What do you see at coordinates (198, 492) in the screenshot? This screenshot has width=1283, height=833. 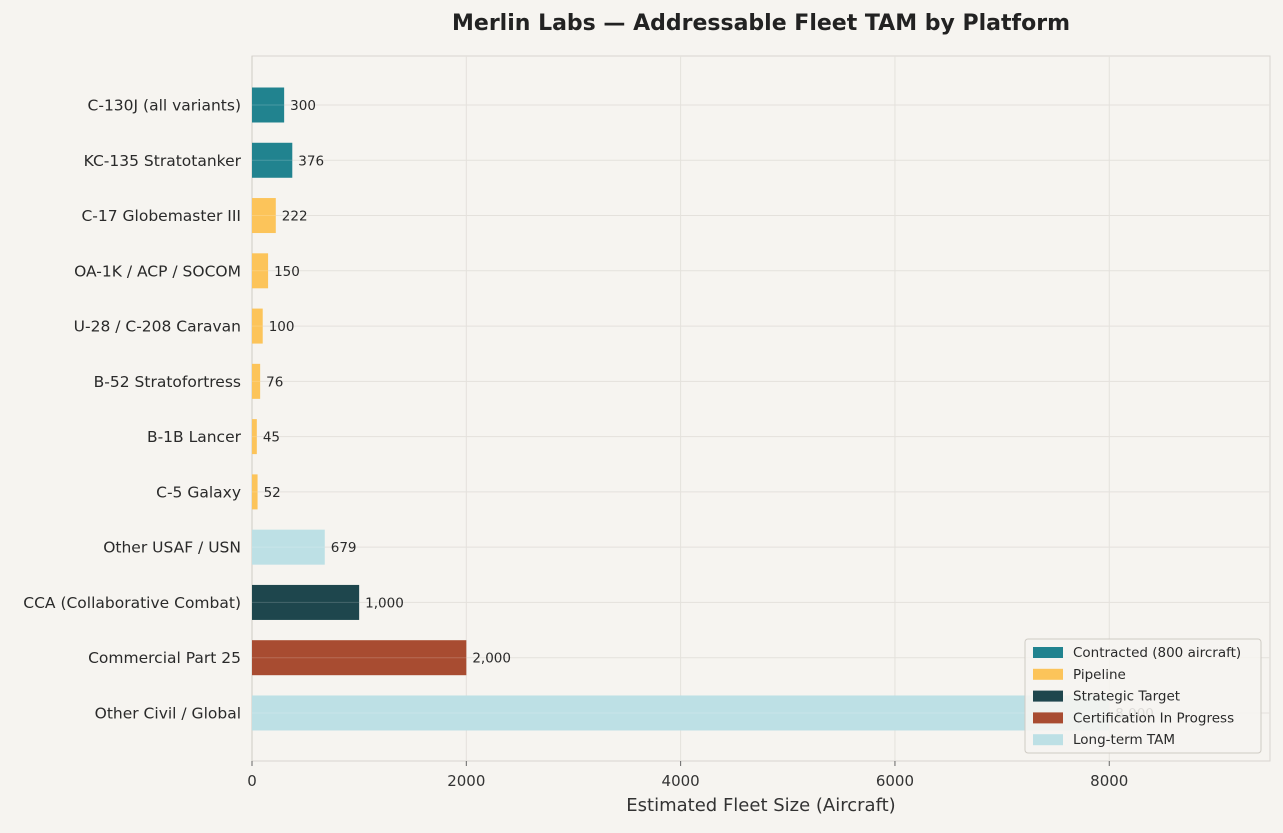 I see `category-label: C-5 Galaxy` at bounding box center [198, 492].